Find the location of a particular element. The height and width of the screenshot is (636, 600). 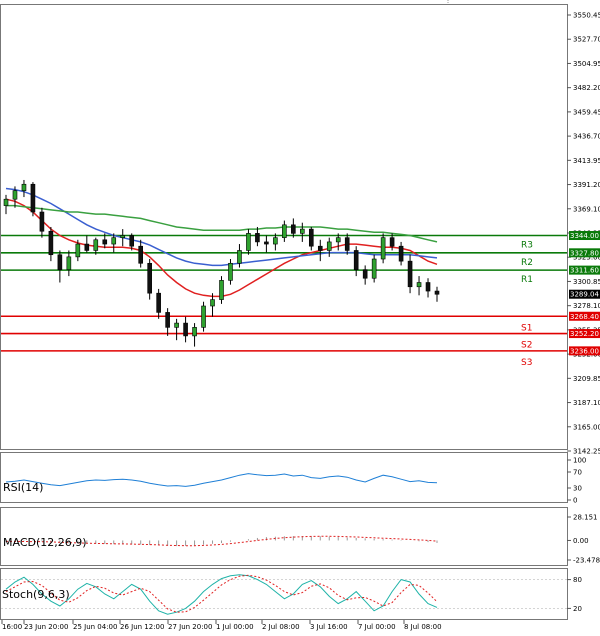

level-label-s2: S2 is located at coordinates (526, 346).